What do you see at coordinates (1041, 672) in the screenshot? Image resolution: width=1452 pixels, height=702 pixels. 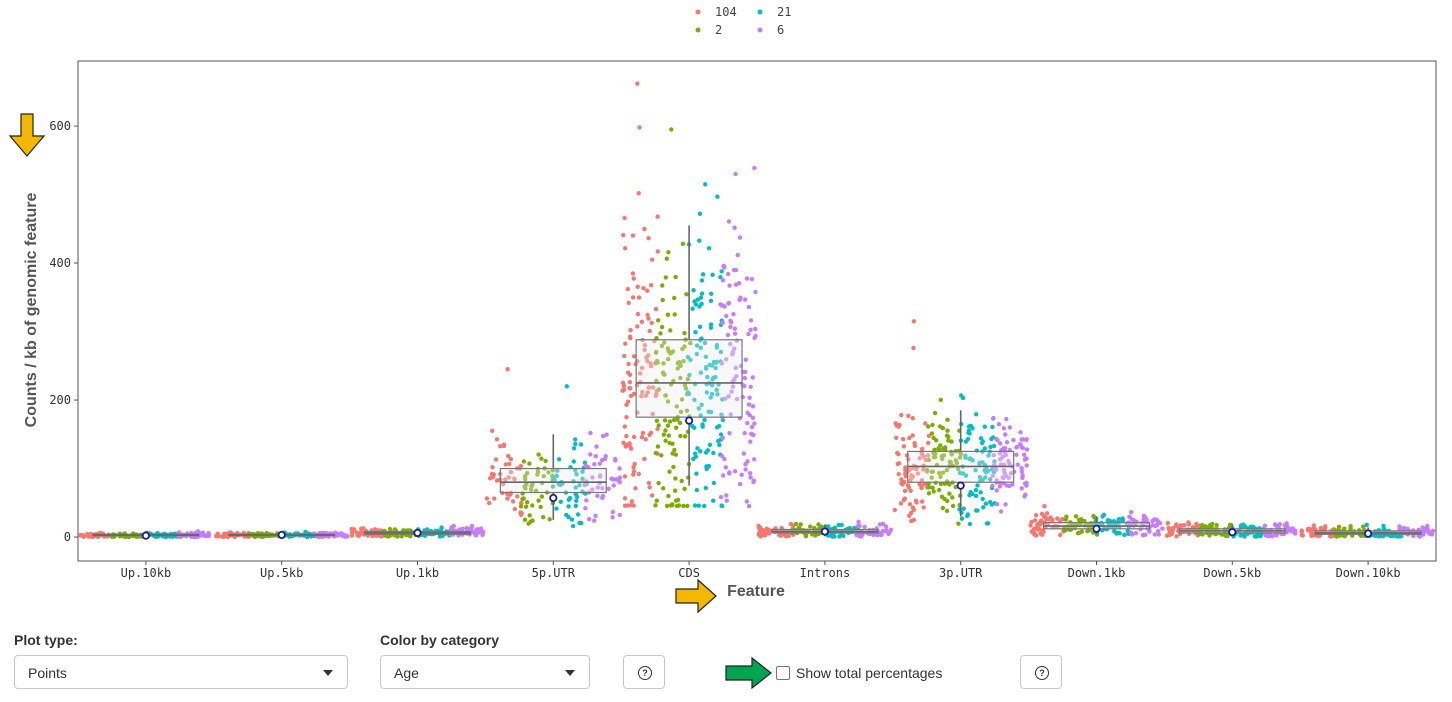 I see `percentages-help-button: ?` at bounding box center [1041, 672].